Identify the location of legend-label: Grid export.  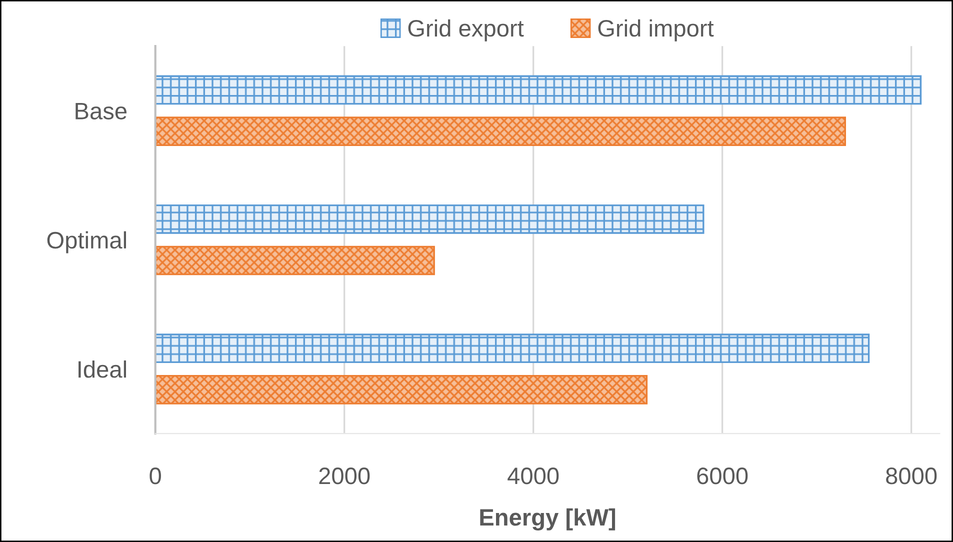
(466, 30).